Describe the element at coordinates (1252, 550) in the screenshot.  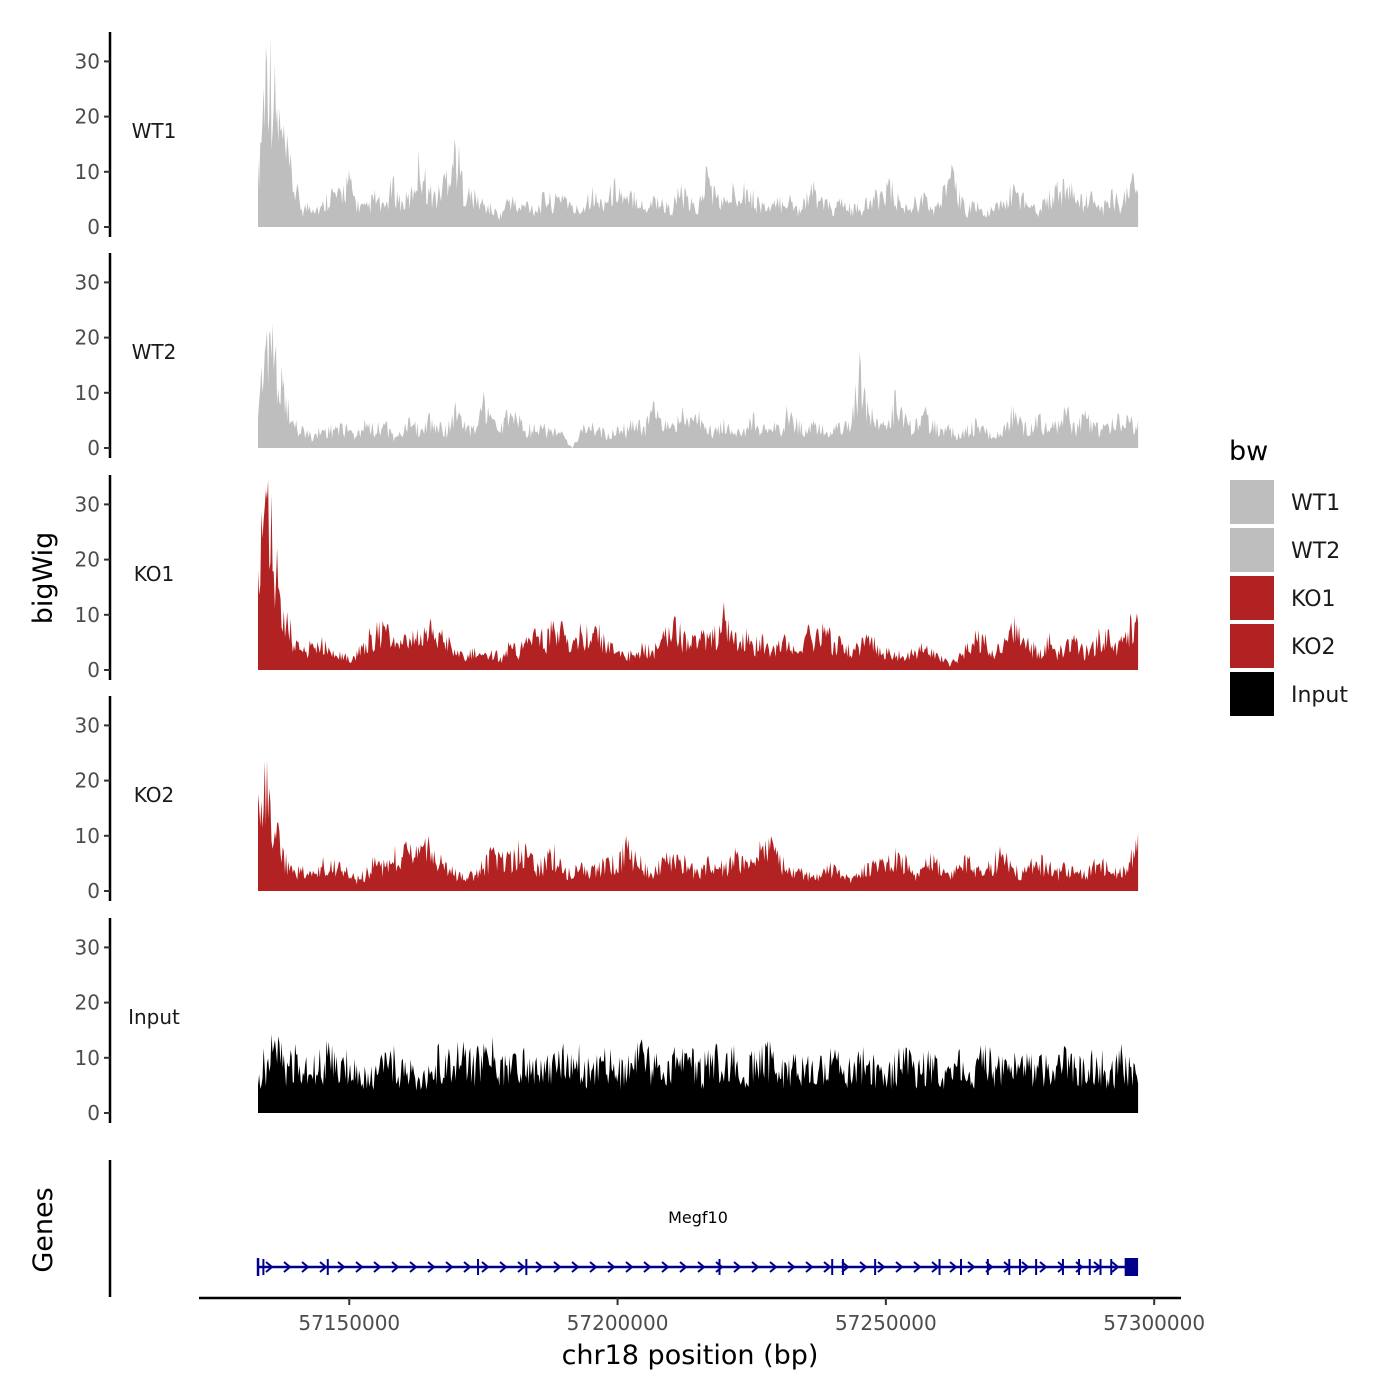
I see `legend-swatch-wt2` at that location.